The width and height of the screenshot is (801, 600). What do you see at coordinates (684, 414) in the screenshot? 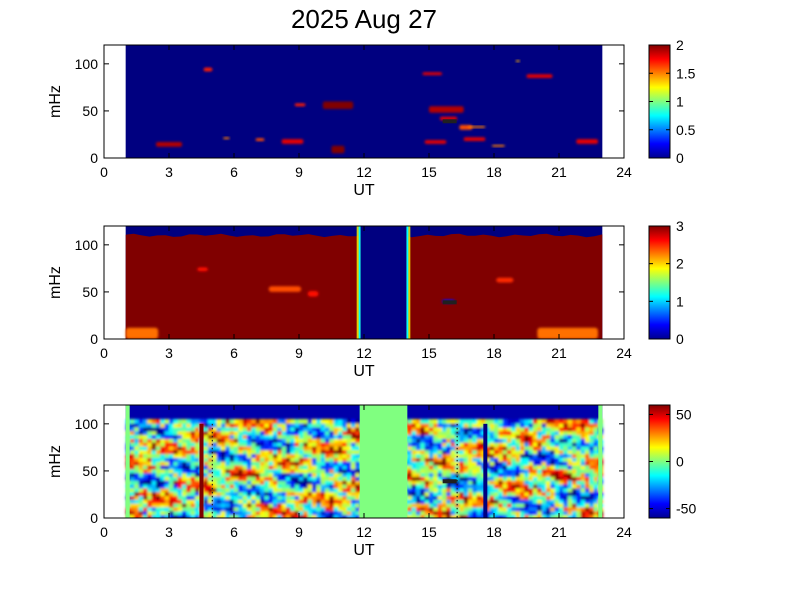
I see `colorbar-tick-label: 50` at bounding box center [684, 414].